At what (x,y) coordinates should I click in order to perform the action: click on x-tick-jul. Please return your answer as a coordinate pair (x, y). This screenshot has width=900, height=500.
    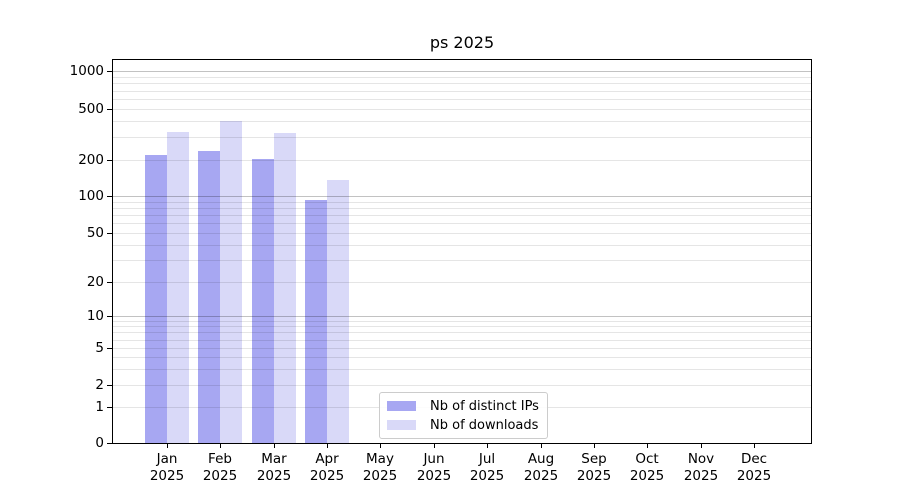
    Looking at the image, I should click on (487, 445).